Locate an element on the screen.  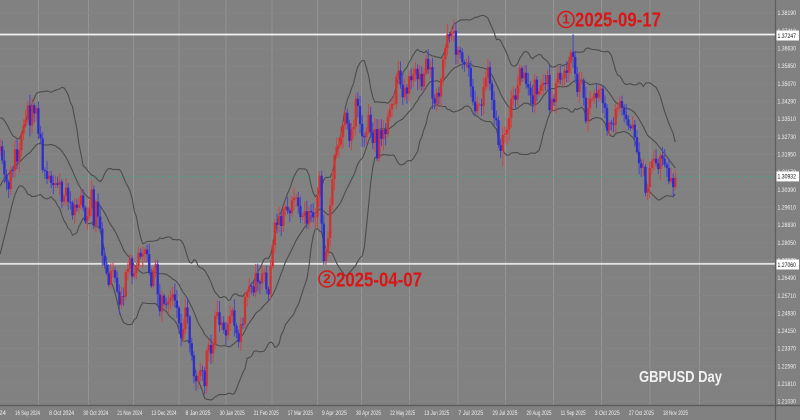
svg-text: 11 Sep 2025 is located at coordinates (573, 413).